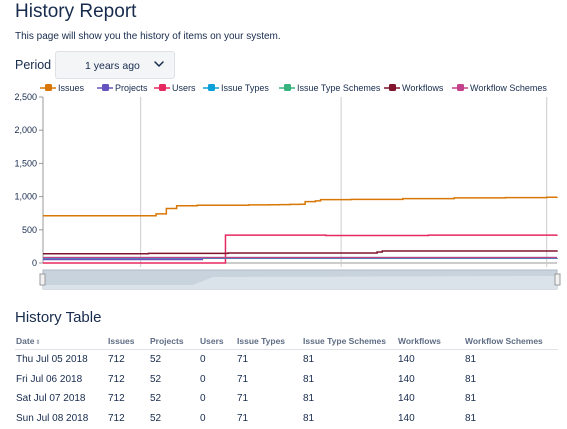  What do you see at coordinates (349, 341) in the screenshot?
I see `column-header-issue-type-schemes: Issue Type Schemes` at bounding box center [349, 341].